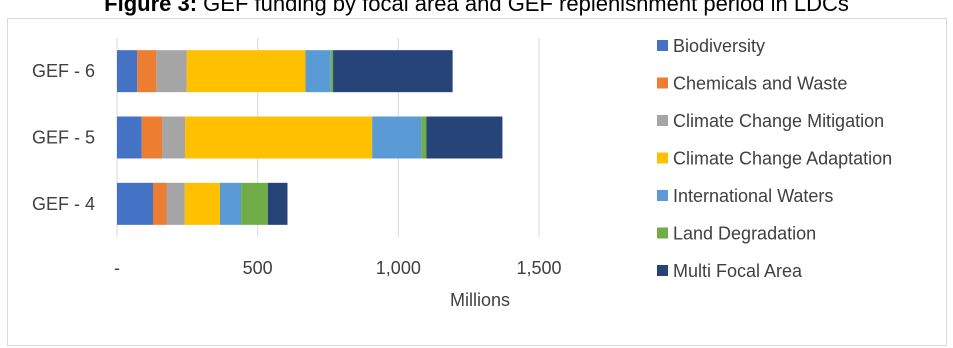 The image size is (953, 348). I want to click on bar-gef-6-multi-focal-area, so click(393, 71).